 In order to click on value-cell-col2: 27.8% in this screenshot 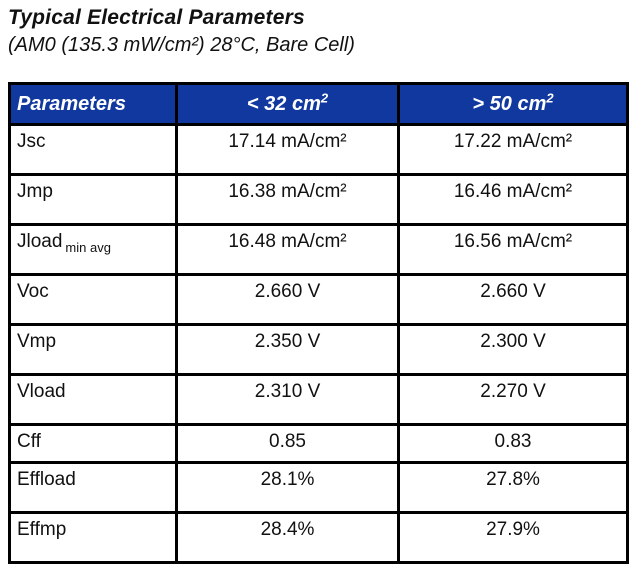, I will do `click(513, 487)`.